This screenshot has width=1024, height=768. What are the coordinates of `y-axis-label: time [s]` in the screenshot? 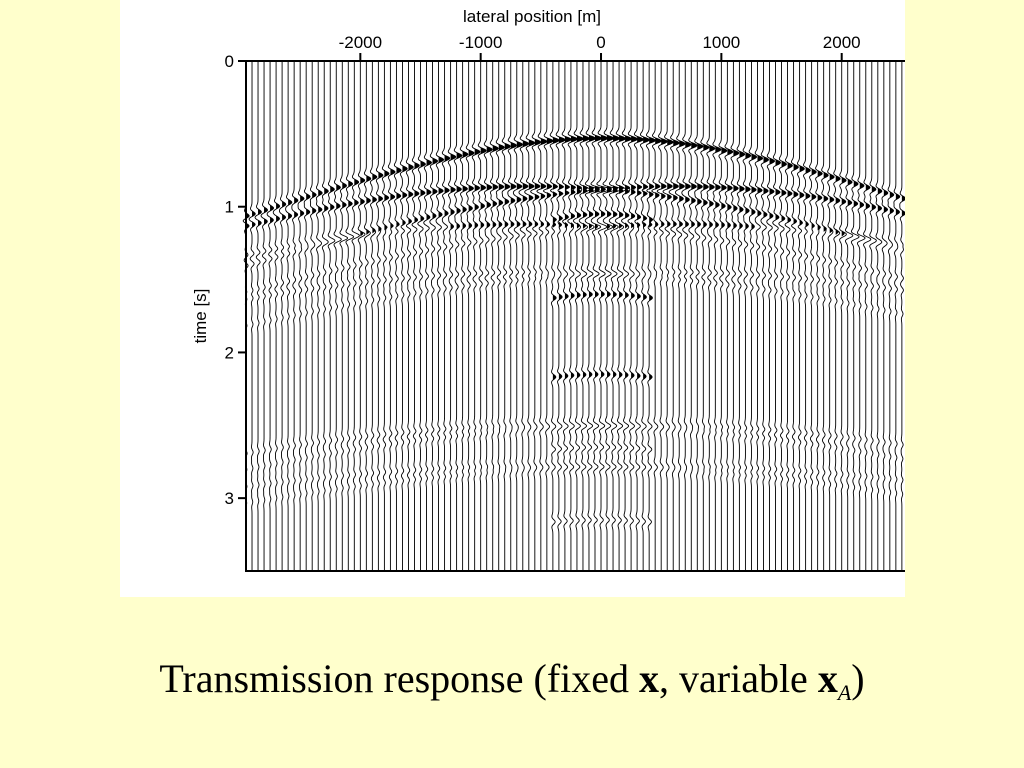 It's located at (200, 316).